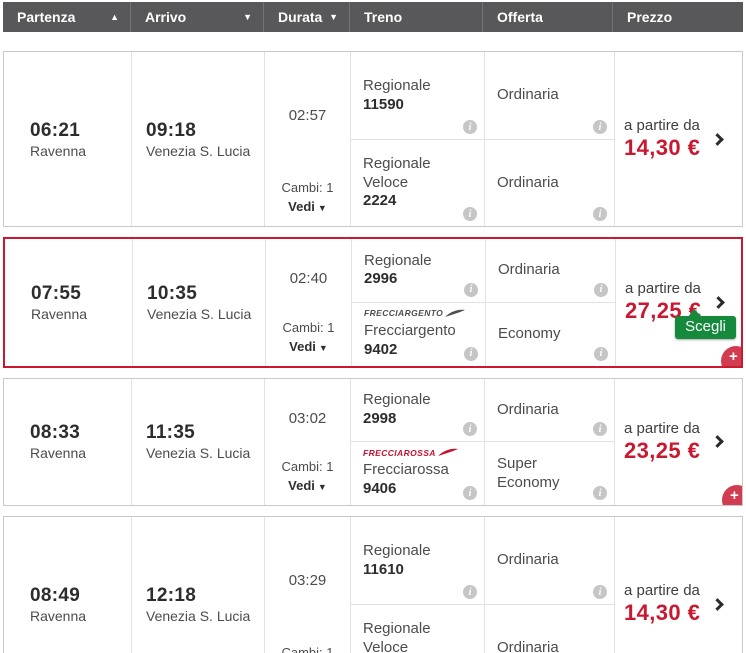 This screenshot has height=653, width=746. I want to click on duration-cell: 02:57 Cambi: 1 Vedi ▼, so click(307, 139).